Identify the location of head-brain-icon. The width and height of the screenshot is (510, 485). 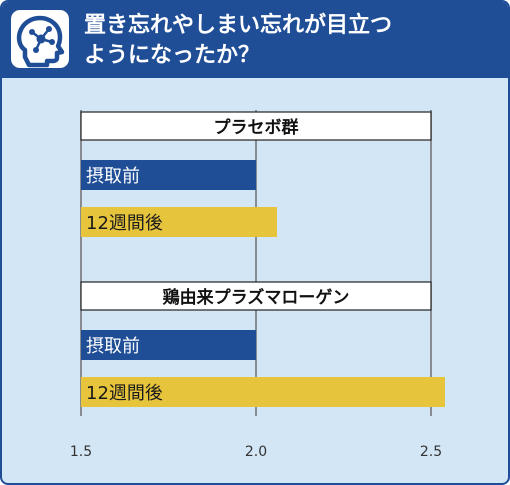
(40, 39).